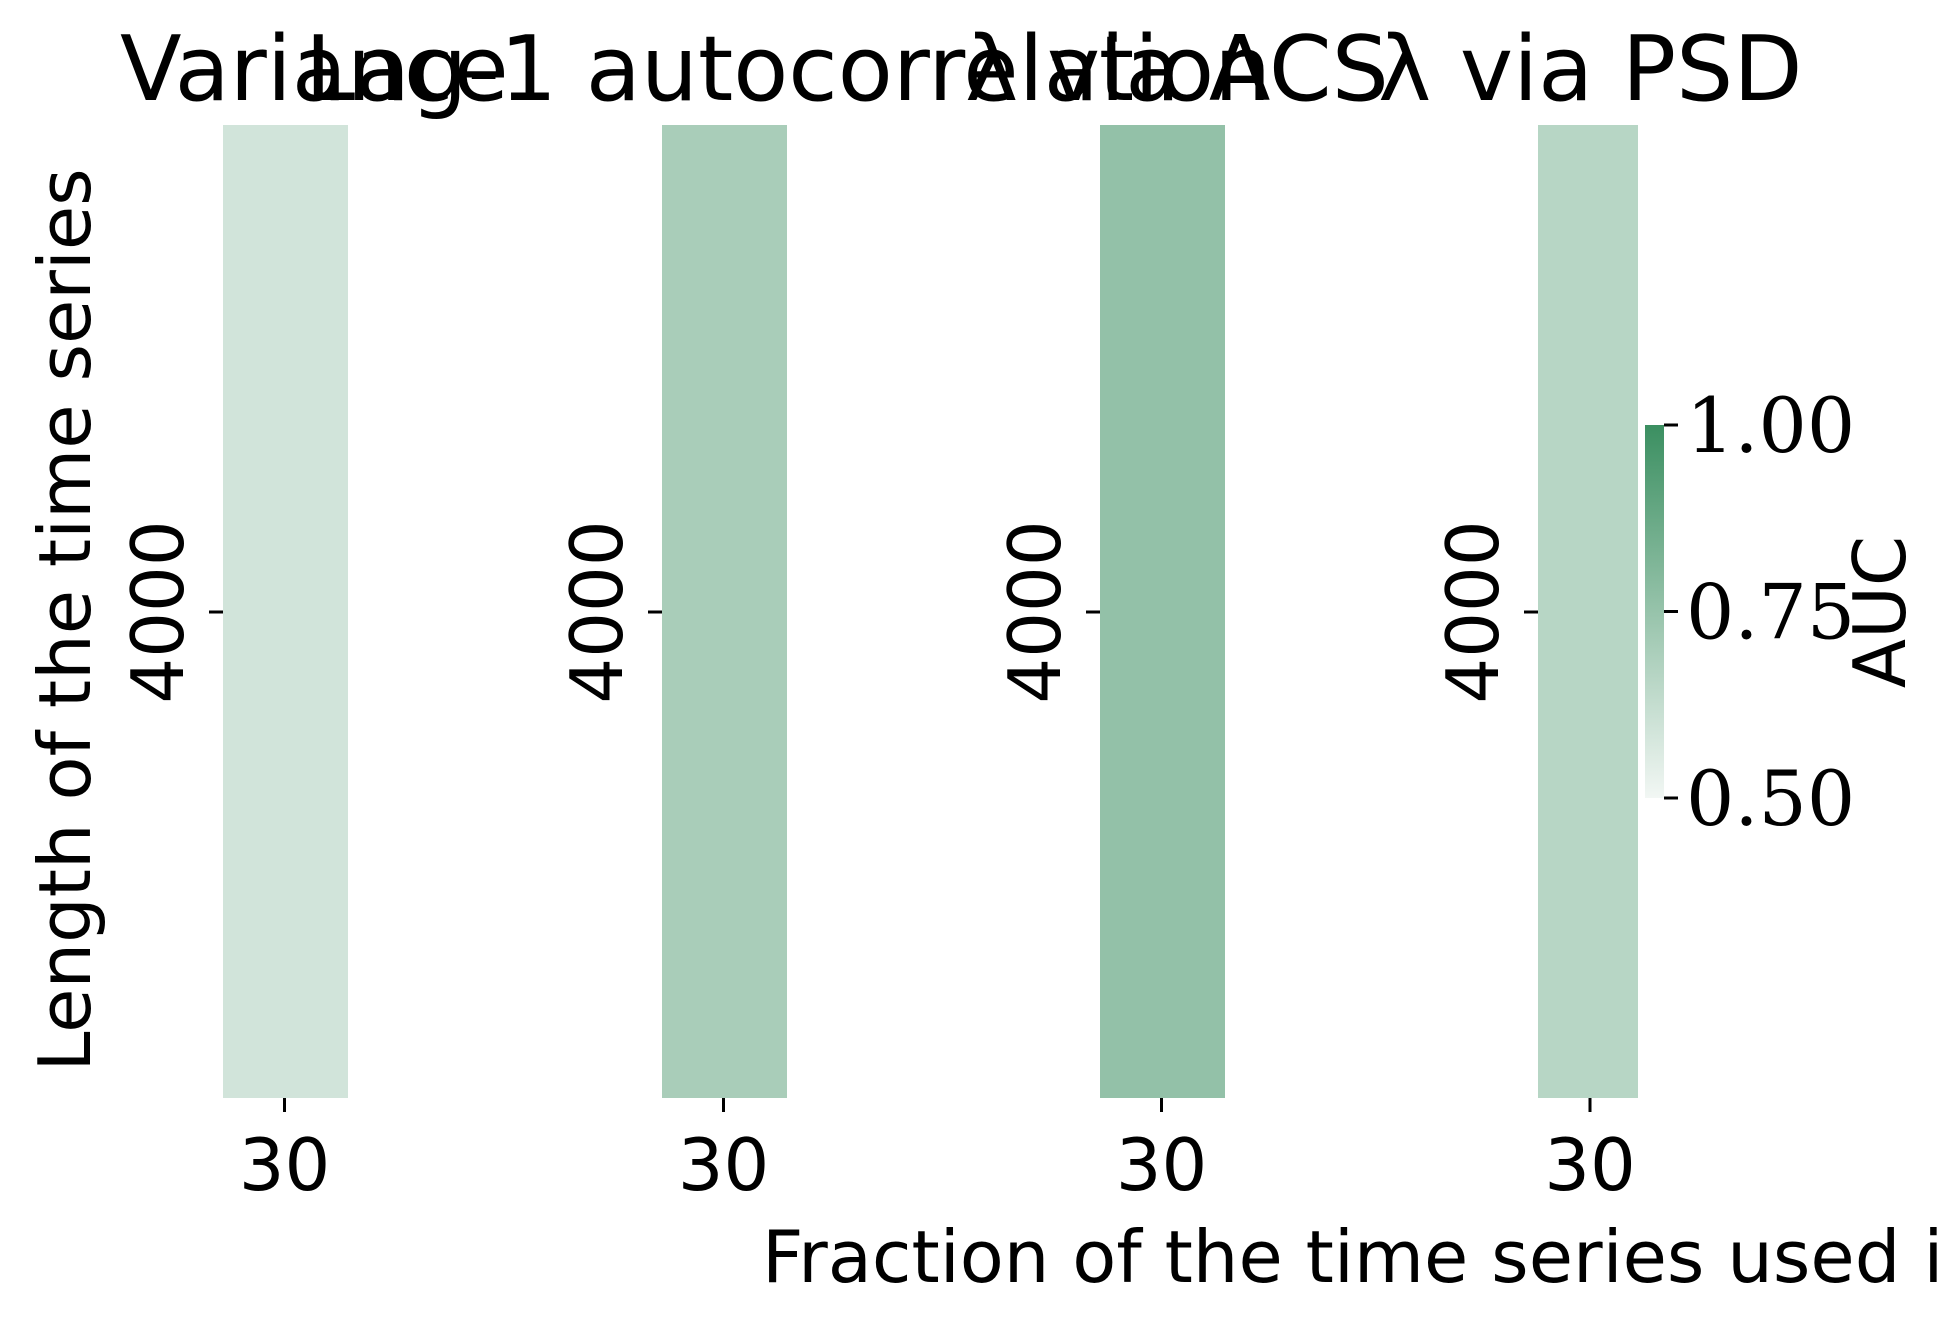 This screenshot has width=1949, height=1331. What do you see at coordinates (1177, 69) in the screenshot?
I see `panel-title: λ via ACS` at bounding box center [1177, 69].